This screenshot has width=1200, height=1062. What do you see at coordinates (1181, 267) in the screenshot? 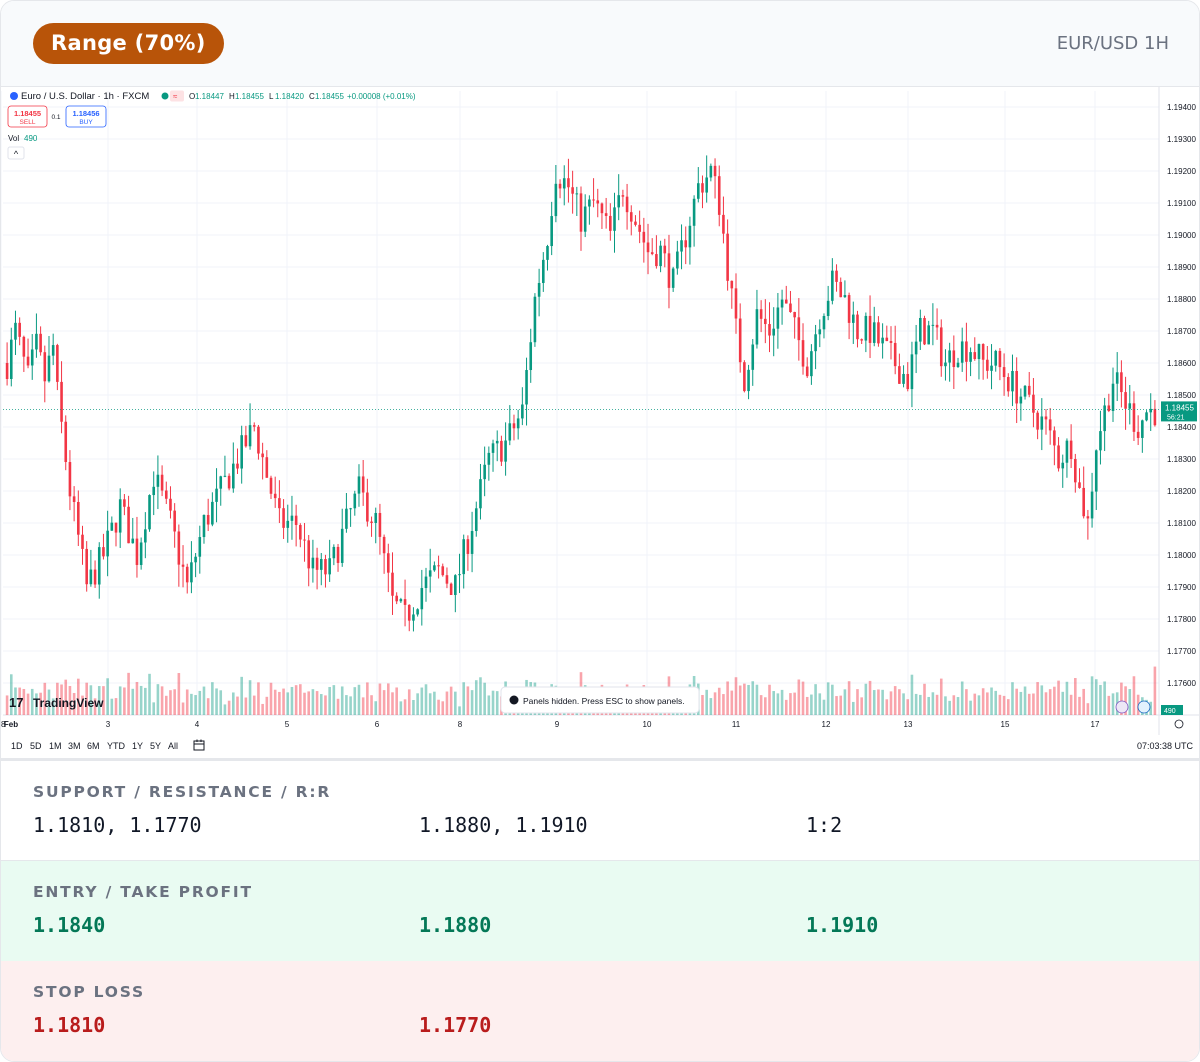
I see `y-tick-label: 1.18900` at bounding box center [1181, 267].